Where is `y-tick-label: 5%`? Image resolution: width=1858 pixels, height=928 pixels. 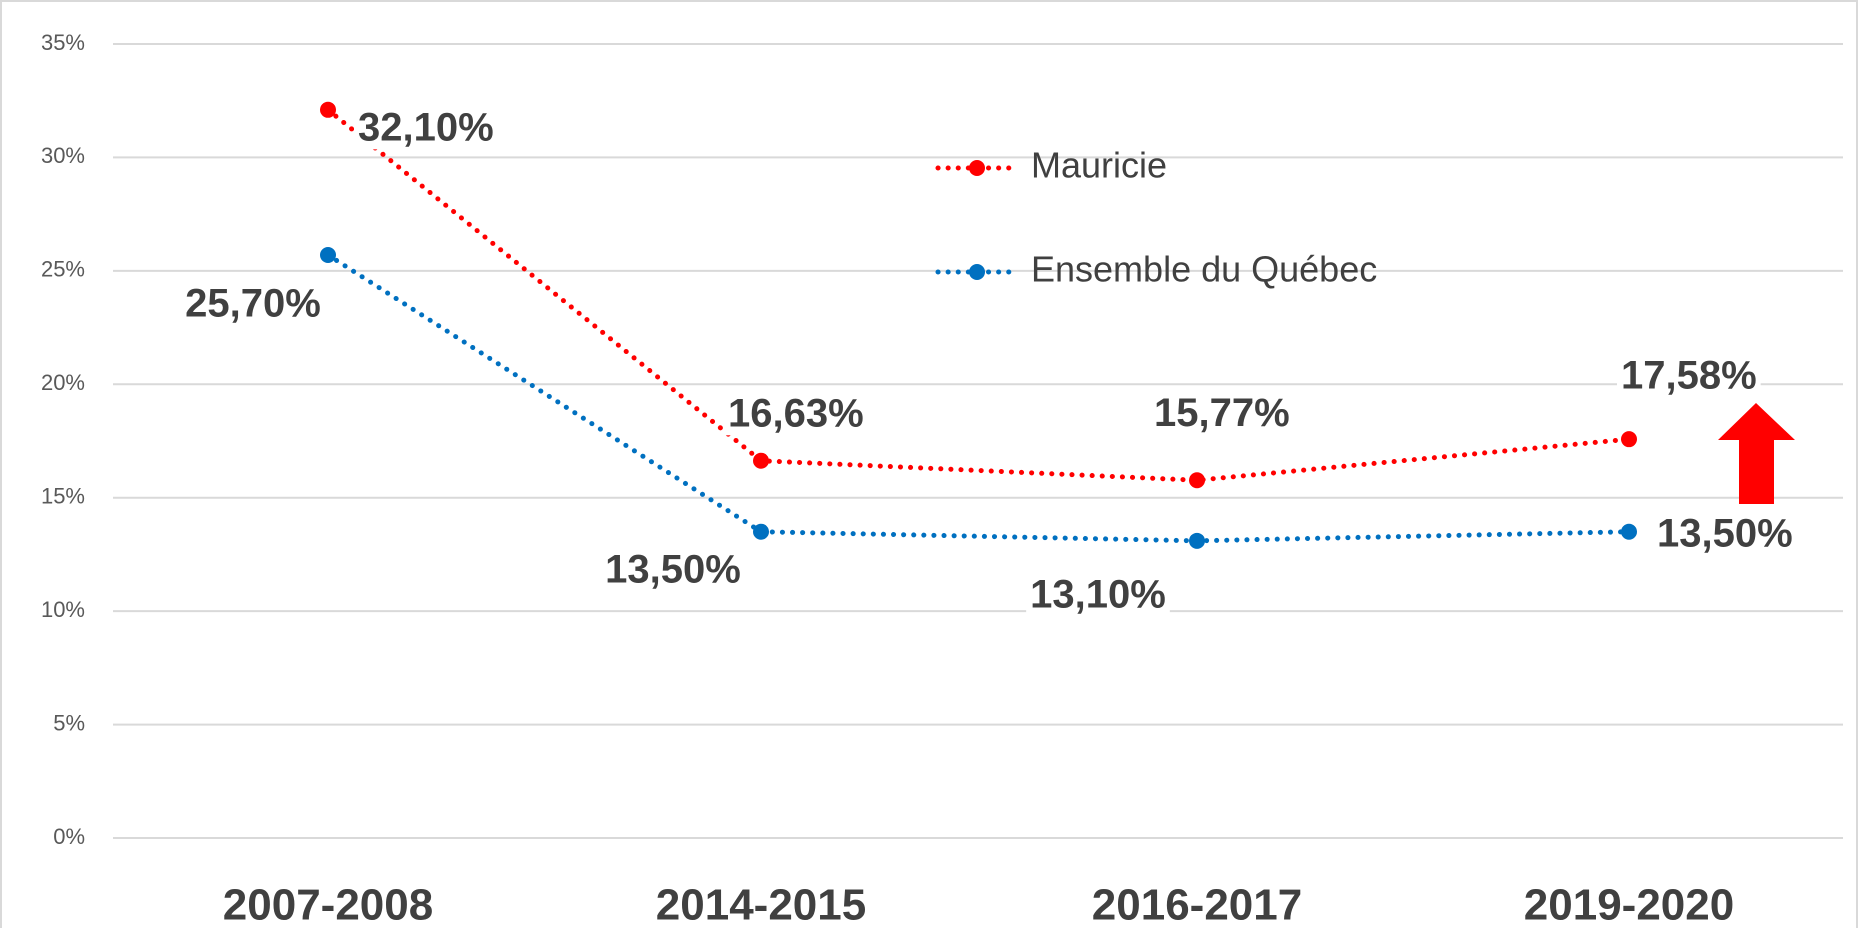
y-tick-label: 5% is located at coordinates (69, 722).